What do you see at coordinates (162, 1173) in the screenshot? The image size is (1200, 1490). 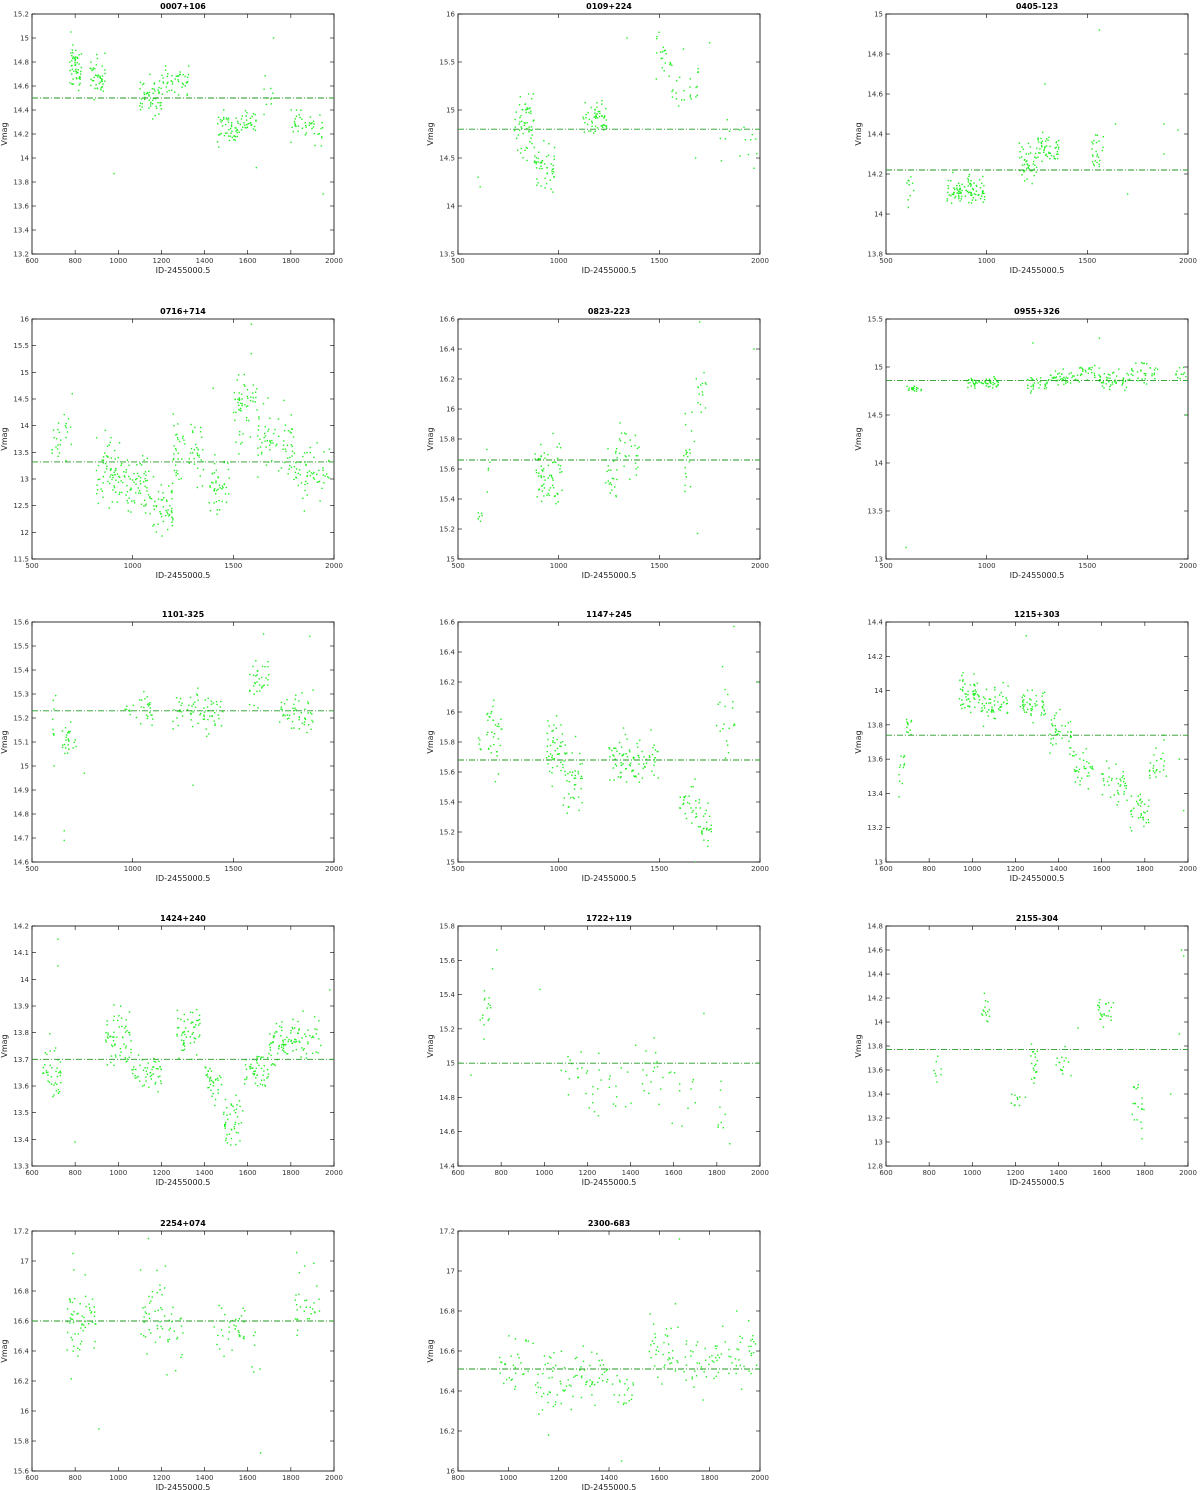 I see `x-tick-label: 1200` at bounding box center [162, 1173].